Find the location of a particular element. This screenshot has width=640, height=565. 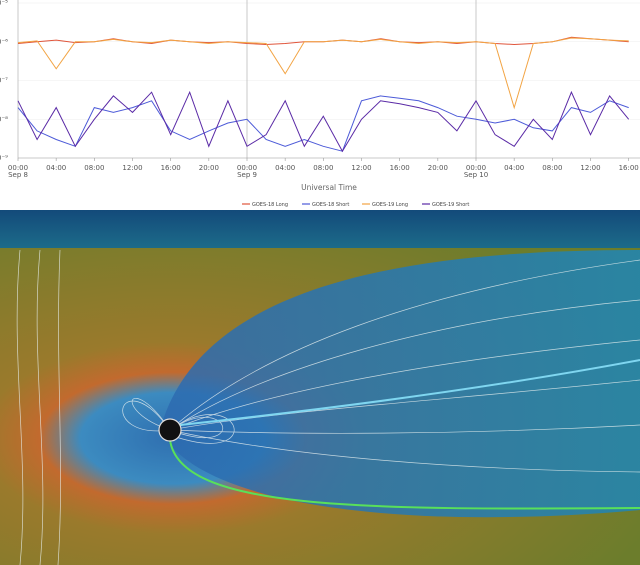

legend-label: GOES-19 Long is located at coordinates (390, 205).